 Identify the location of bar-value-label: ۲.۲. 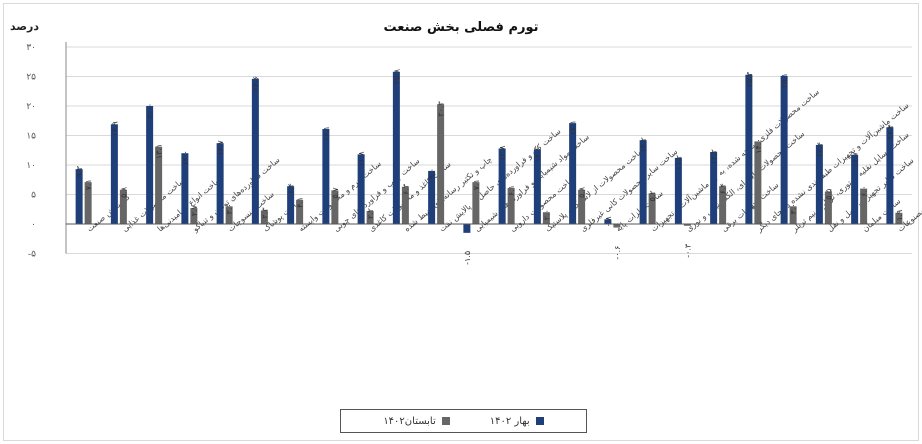
(370, 213).